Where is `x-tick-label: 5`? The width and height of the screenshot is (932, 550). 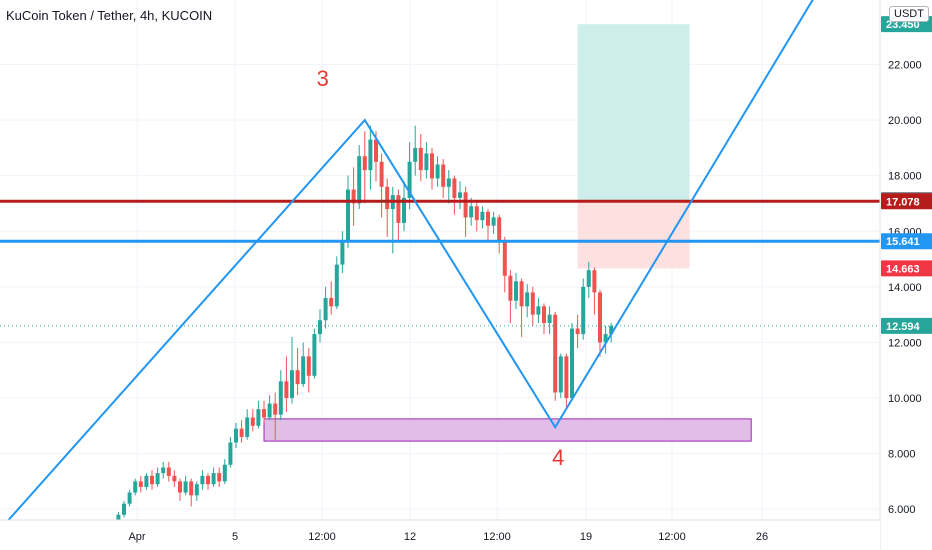 x-tick-label: 5 is located at coordinates (235, 537).